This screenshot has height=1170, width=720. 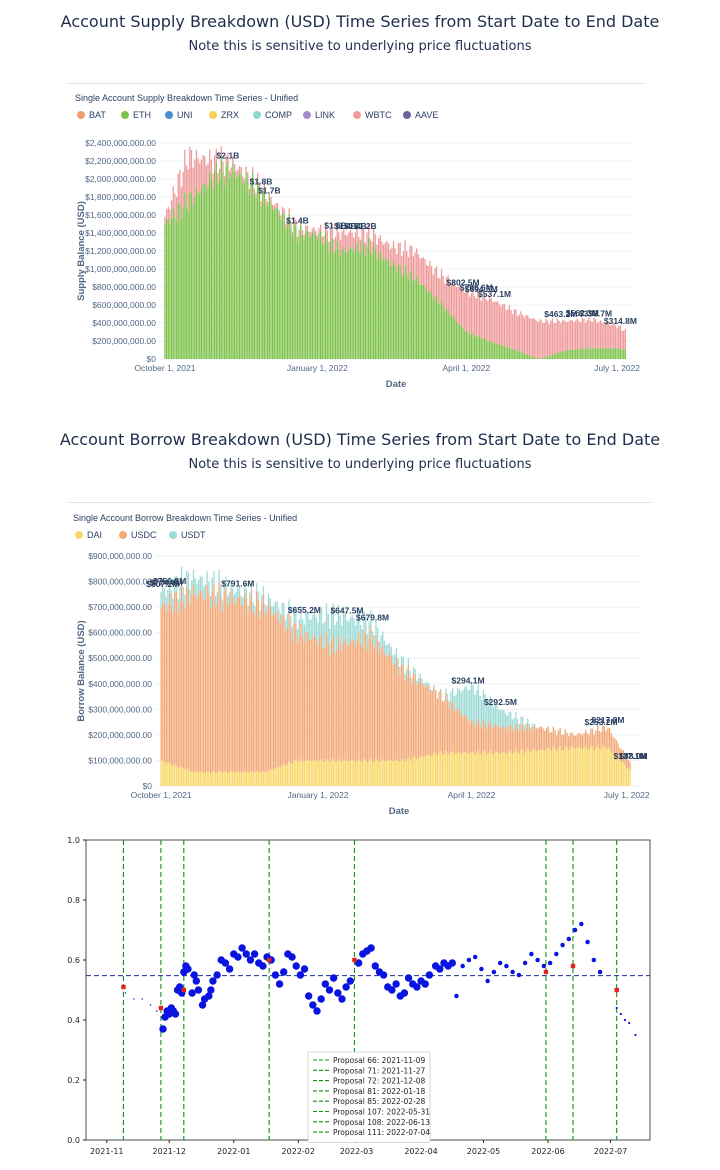 I want to click on legend-label-usdc: USDC, so click(x=144, y=535).